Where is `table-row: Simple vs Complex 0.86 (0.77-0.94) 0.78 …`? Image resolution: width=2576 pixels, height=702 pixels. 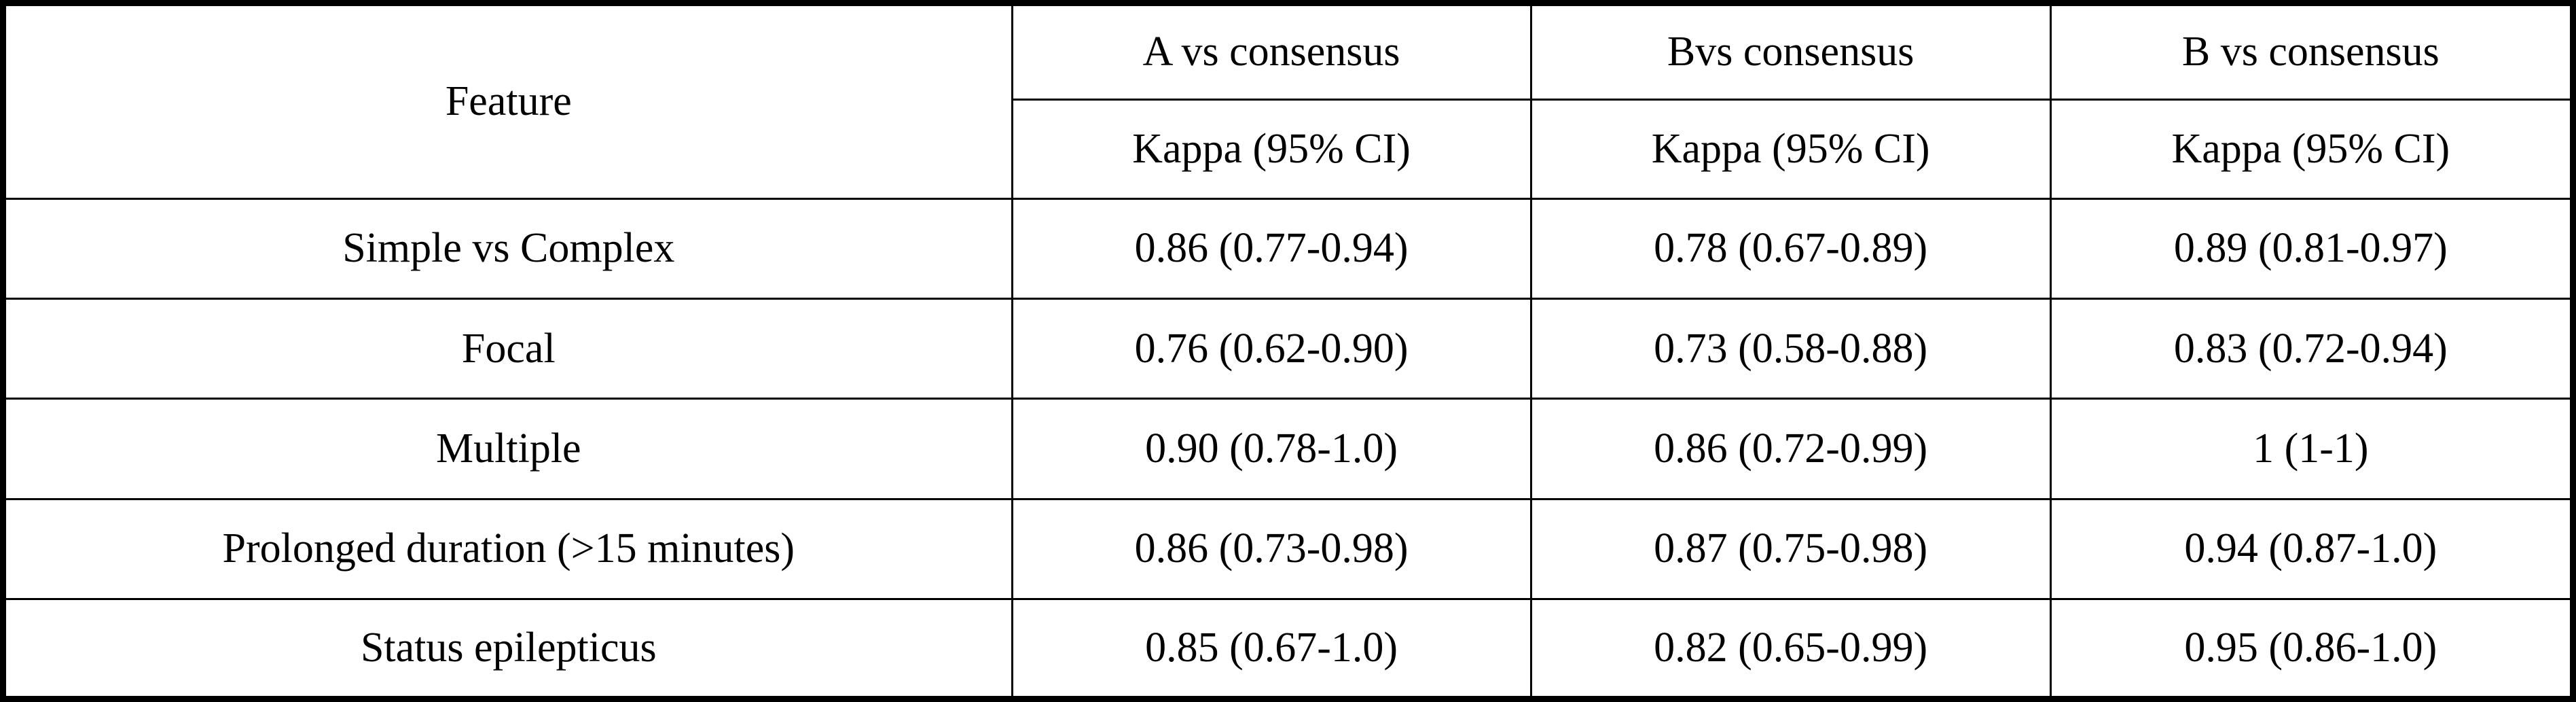
table-row: Simple vs Complex 0.86 (0.77-0.94) 0.78 … is located at coordinates (1288, 249).